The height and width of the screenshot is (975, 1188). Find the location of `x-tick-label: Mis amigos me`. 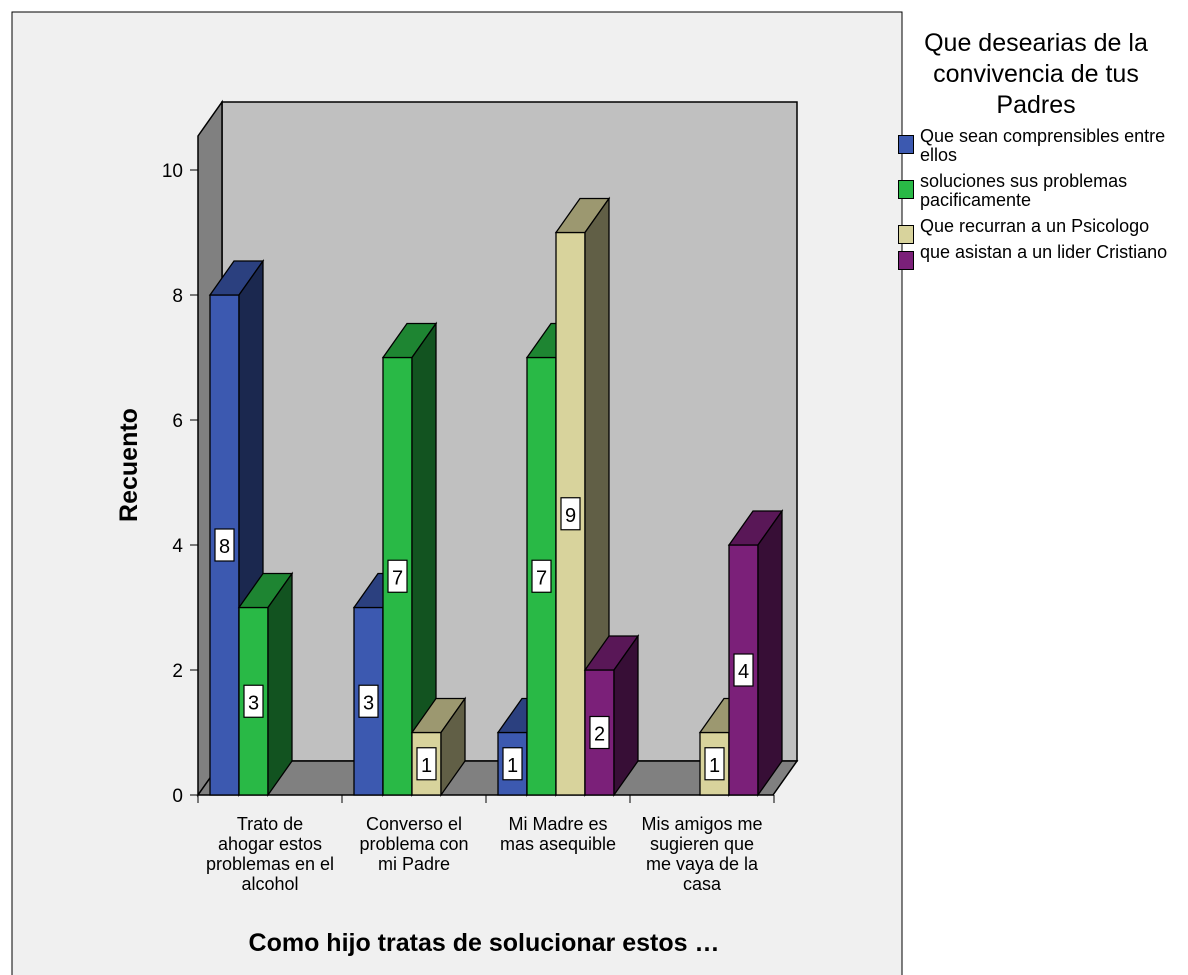

x-tick-label: Mis amigos me is located at coordinates (701, 824).